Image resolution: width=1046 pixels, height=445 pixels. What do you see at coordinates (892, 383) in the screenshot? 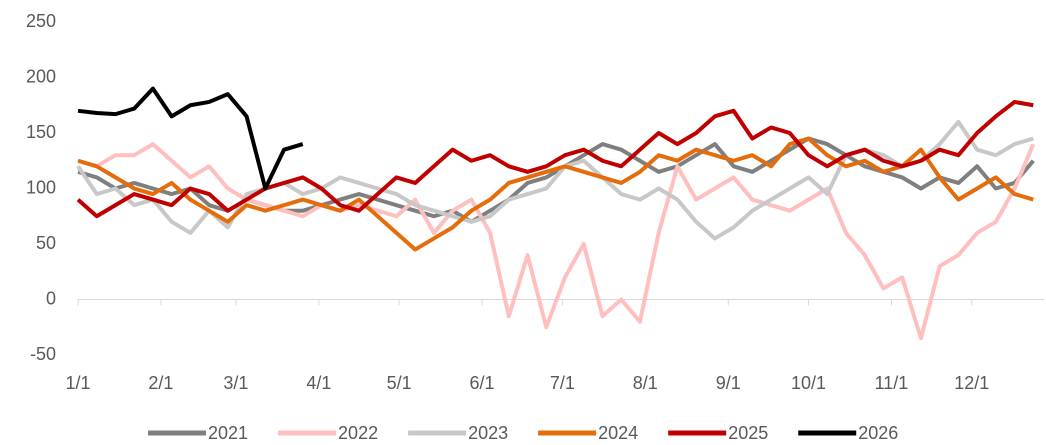
I see `x-tick-label: 11/1` at bounding box center [892, 383].